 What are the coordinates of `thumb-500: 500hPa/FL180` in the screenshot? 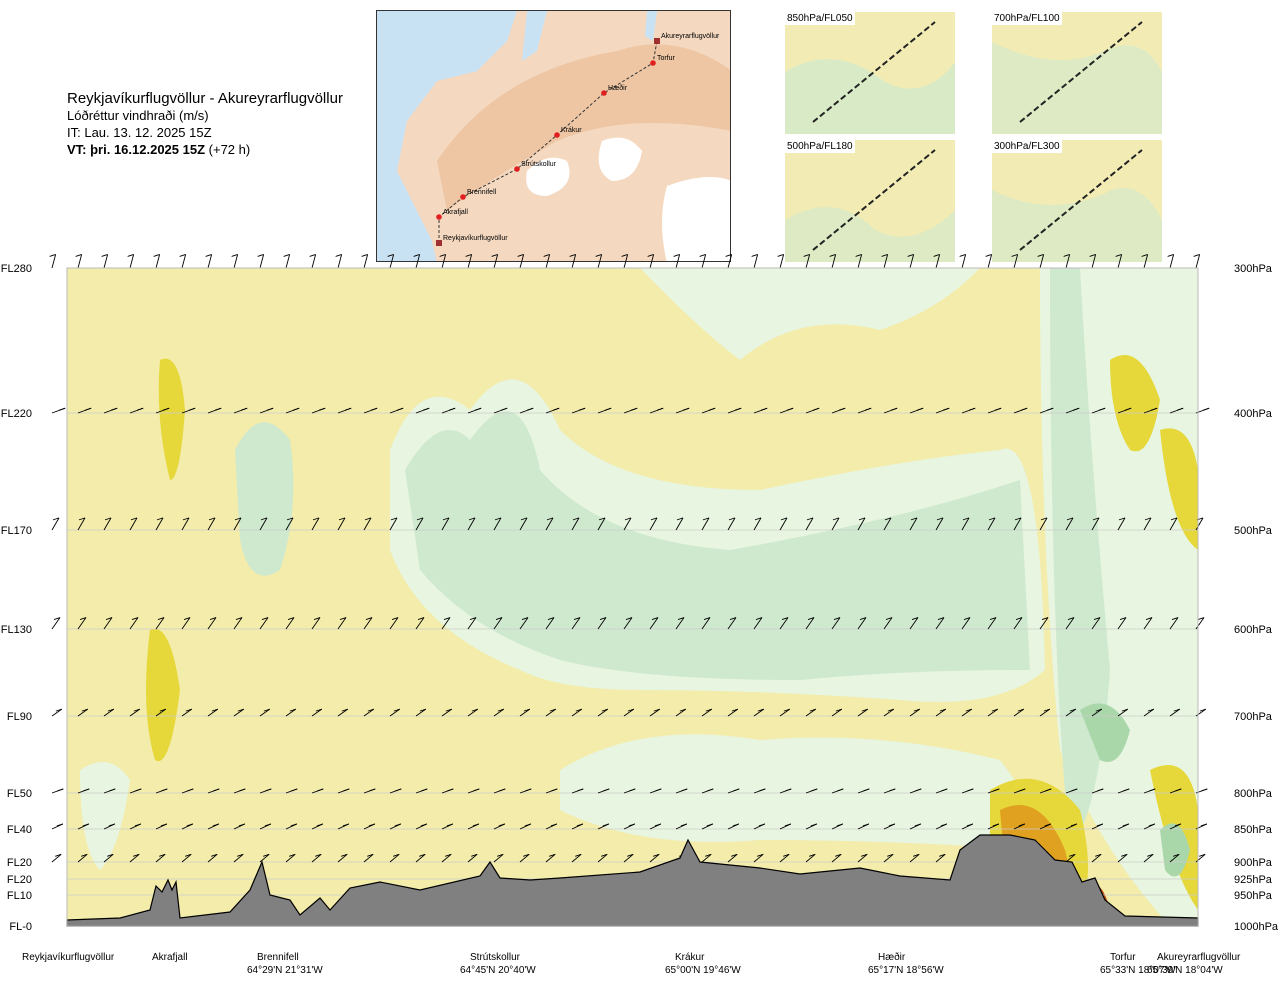 It's located at (870, 201).